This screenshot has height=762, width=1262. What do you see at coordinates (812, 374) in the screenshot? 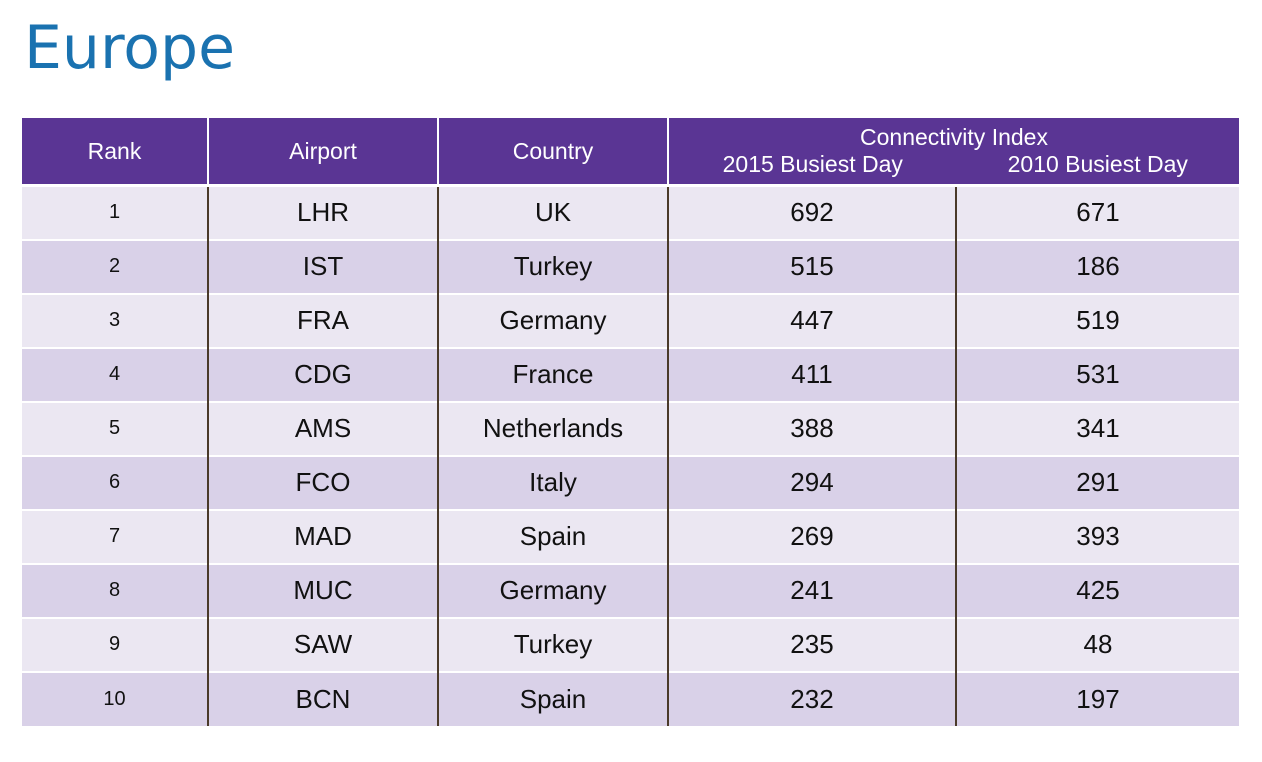
I see `cell-connectivity-2015: 411` at bounding box center [812, 374].